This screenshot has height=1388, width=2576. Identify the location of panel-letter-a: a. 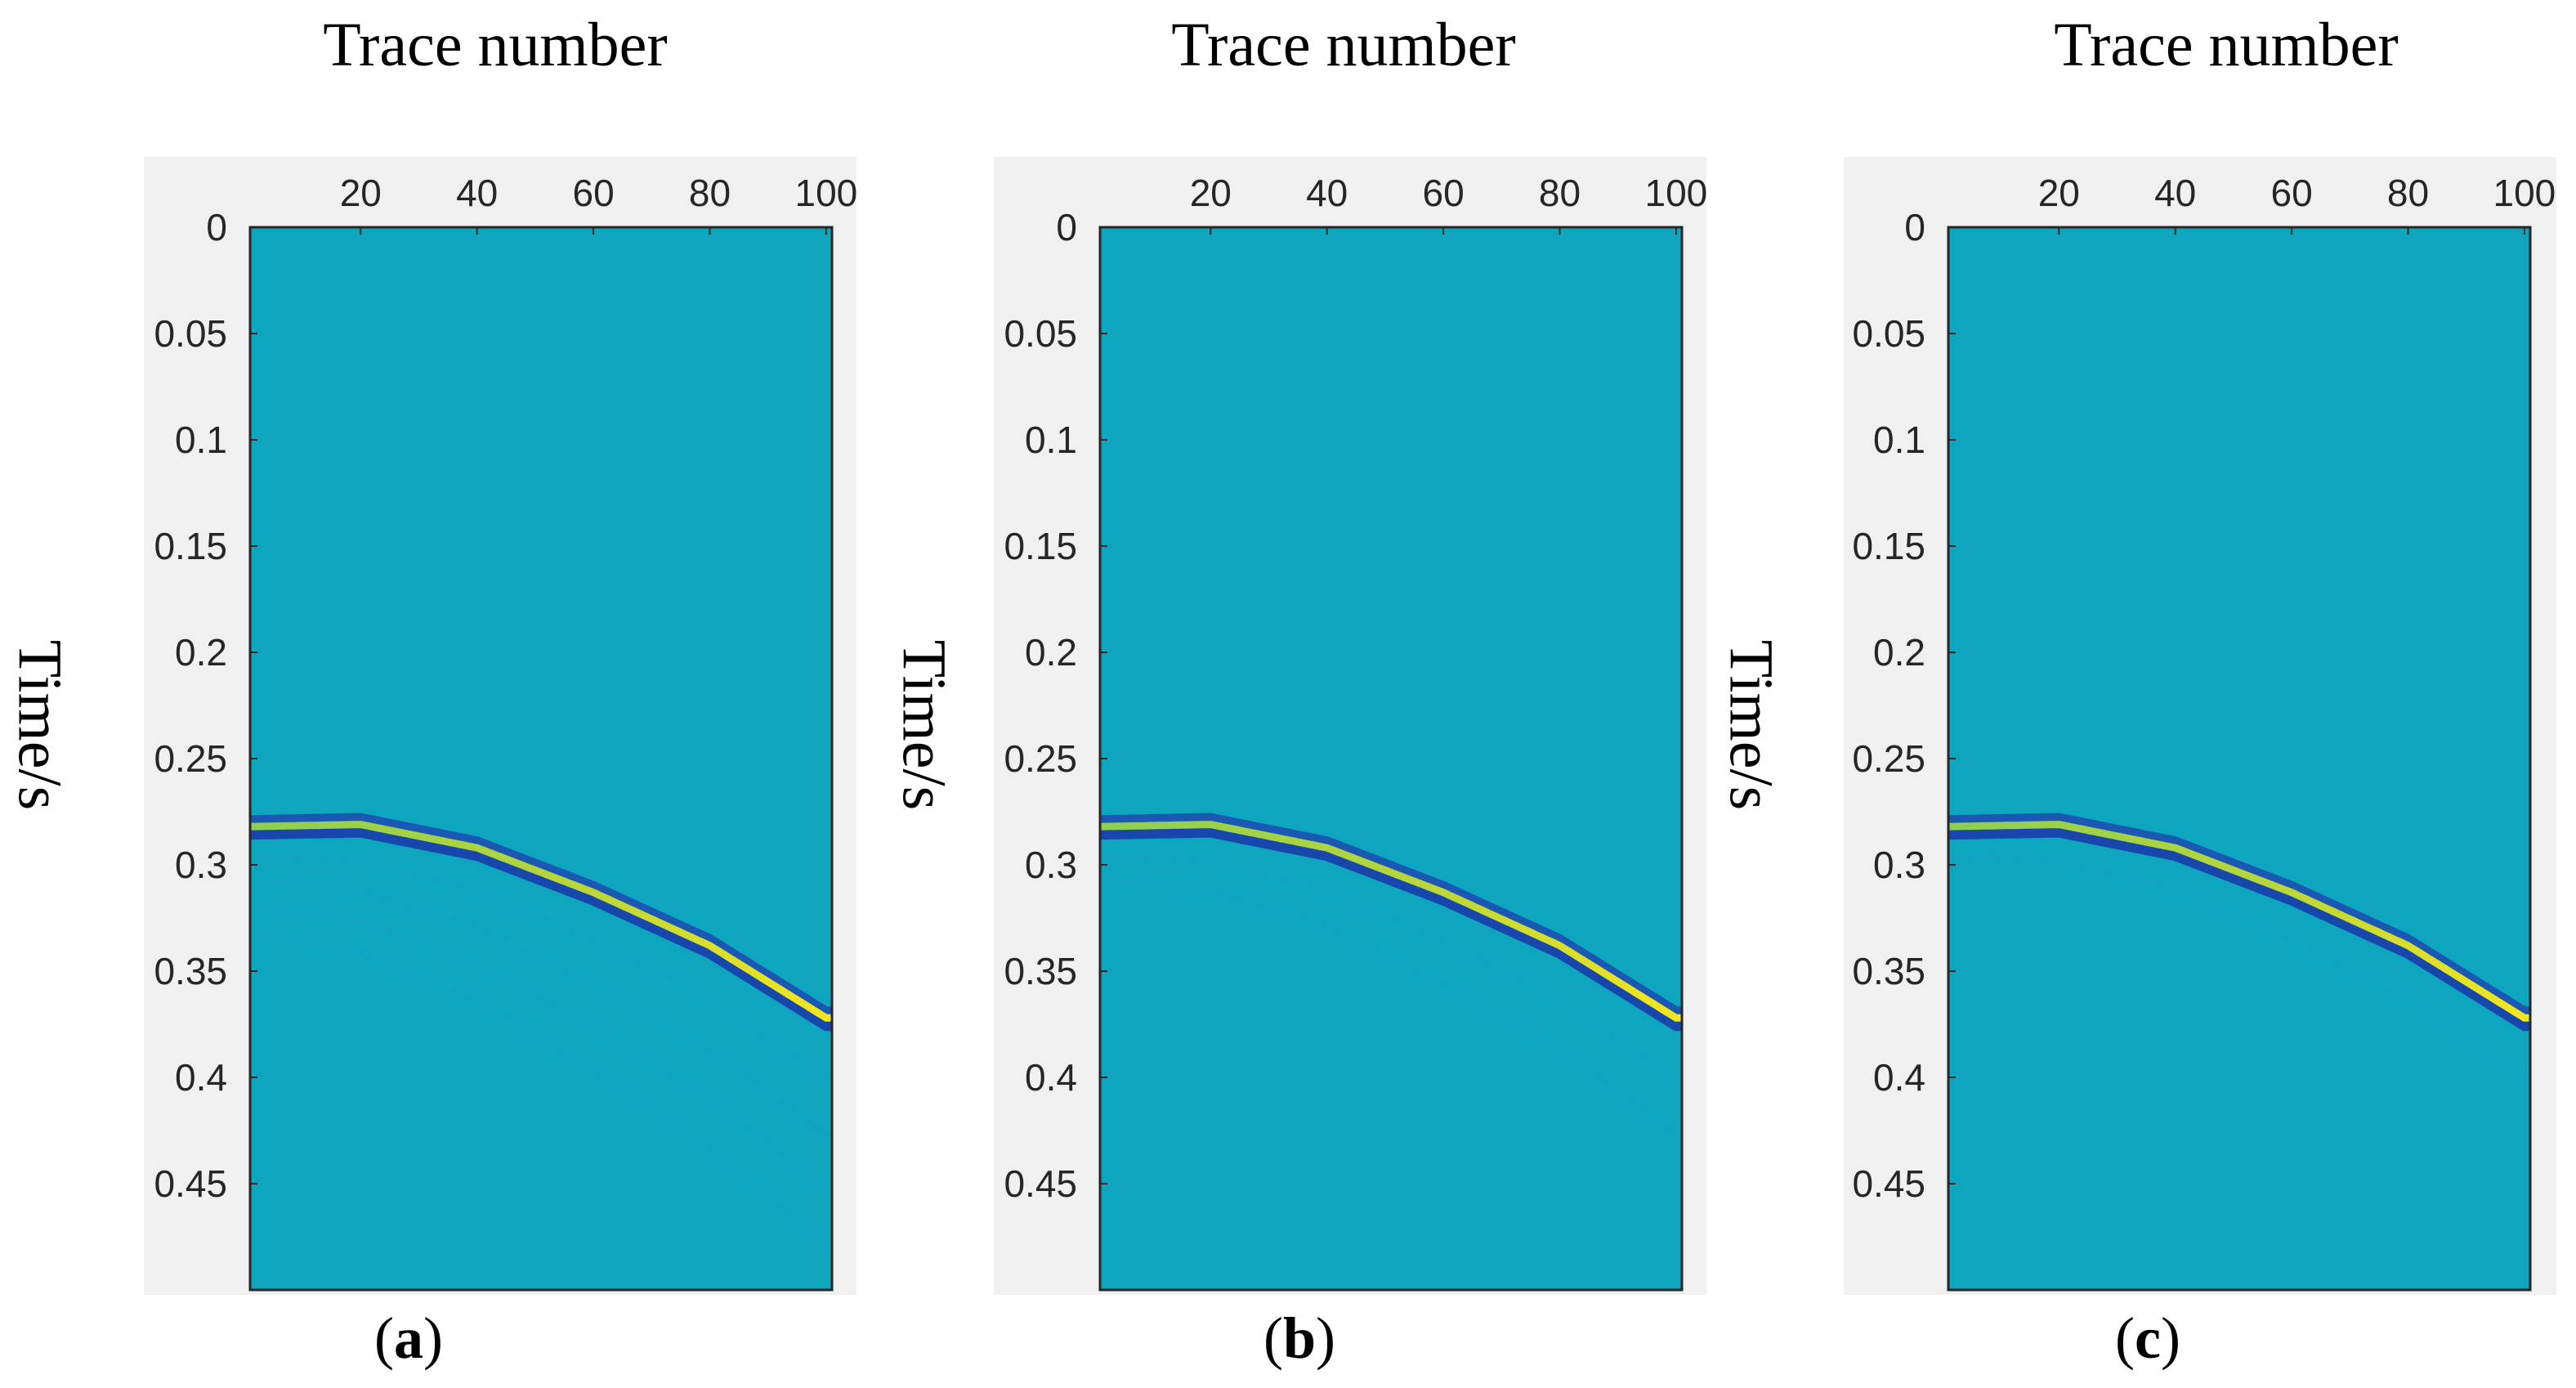
(408, 1338).